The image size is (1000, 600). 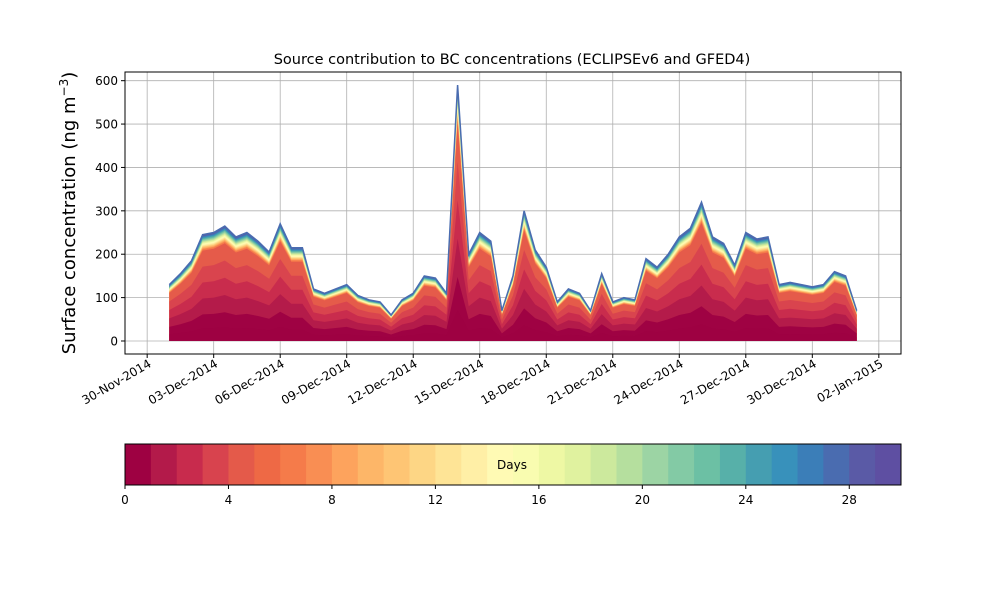 What do you see at coordinates (106, 211) in the screenshot?
I see `y-tick-label: 300` at bounding box center [106, 211].